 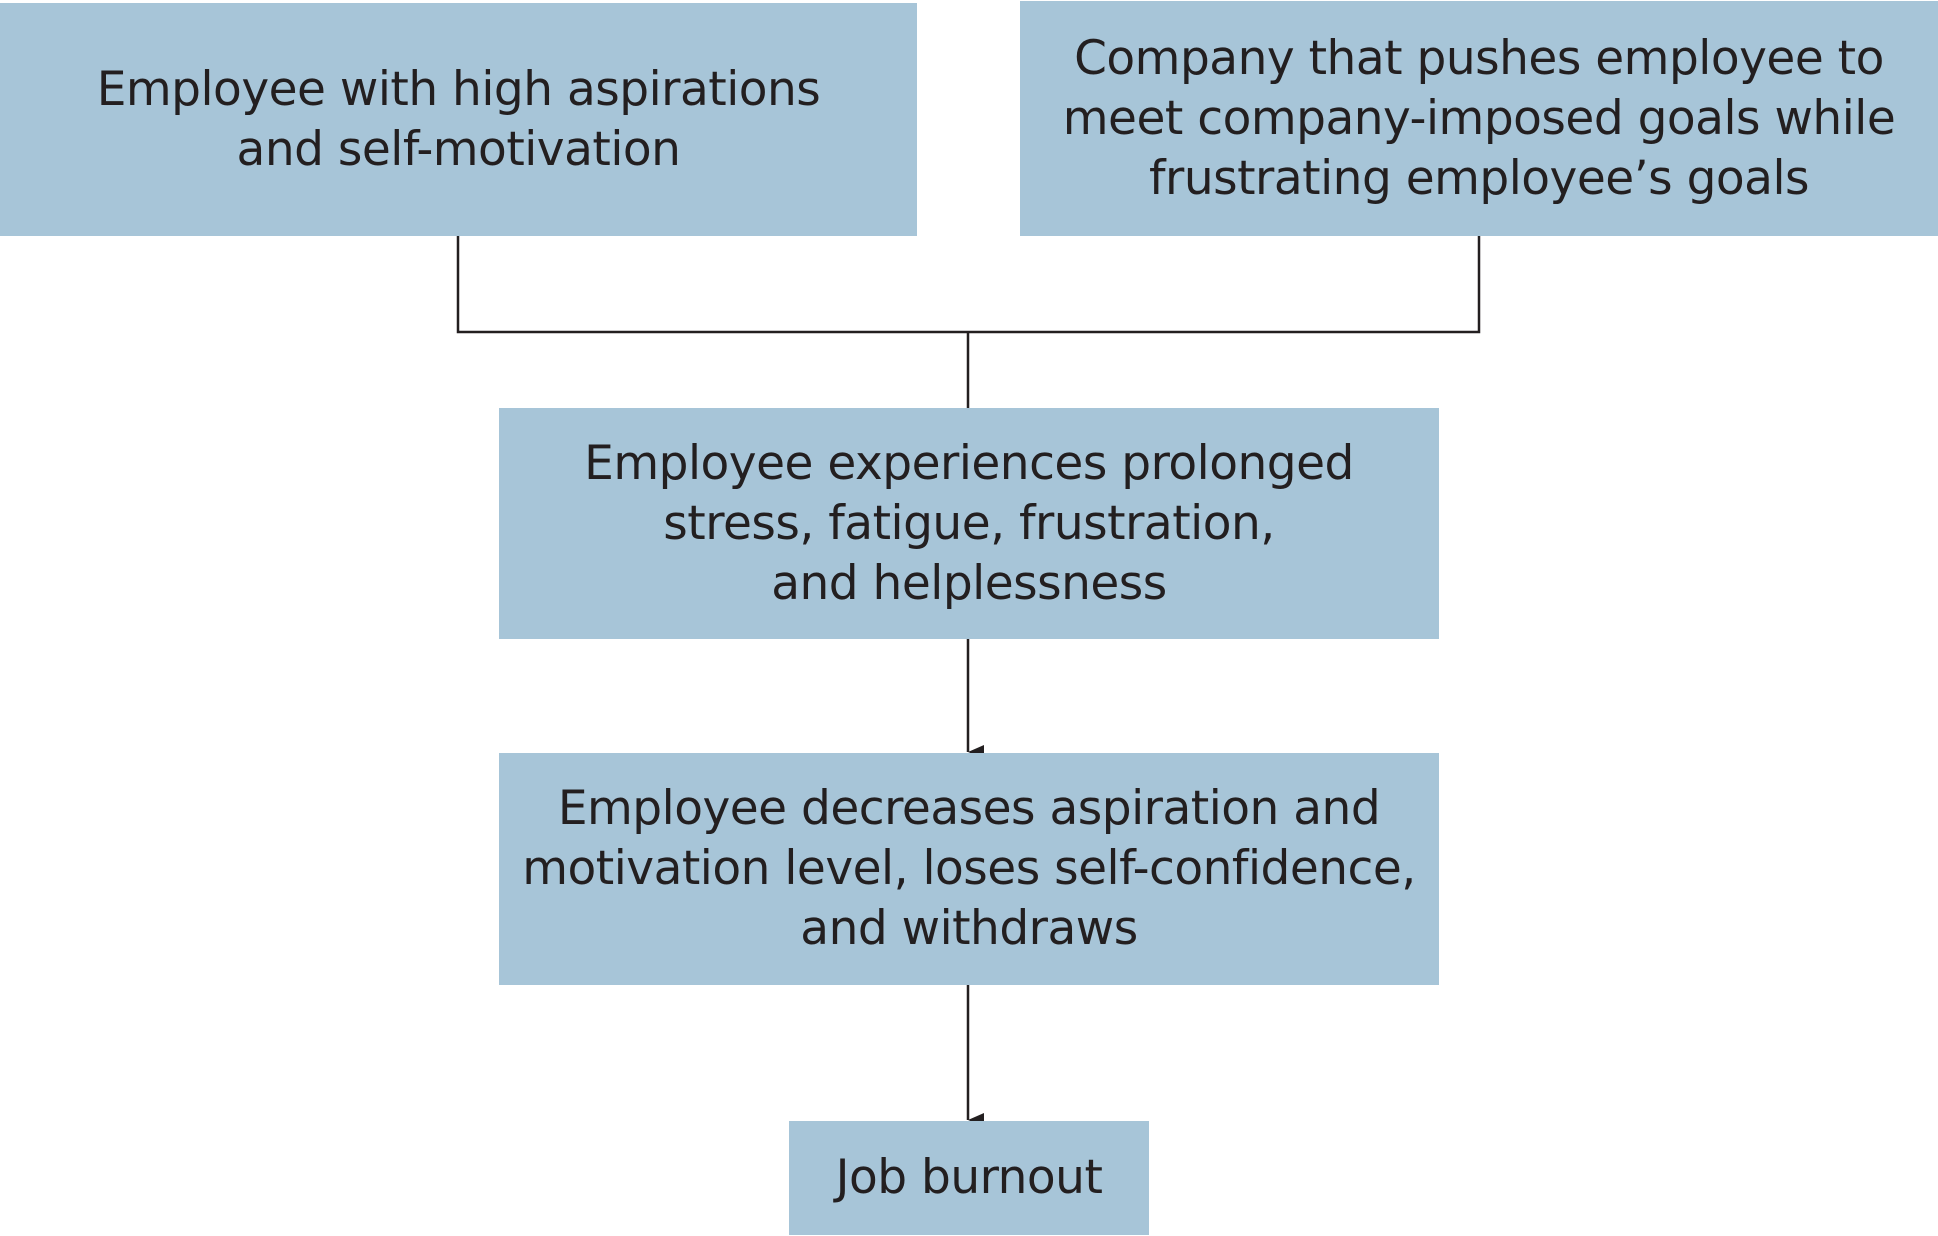 What do you see at coordinates (712, 285) in the screenshot?
I see `connector-left-branch` at bounding box center [712, 285].